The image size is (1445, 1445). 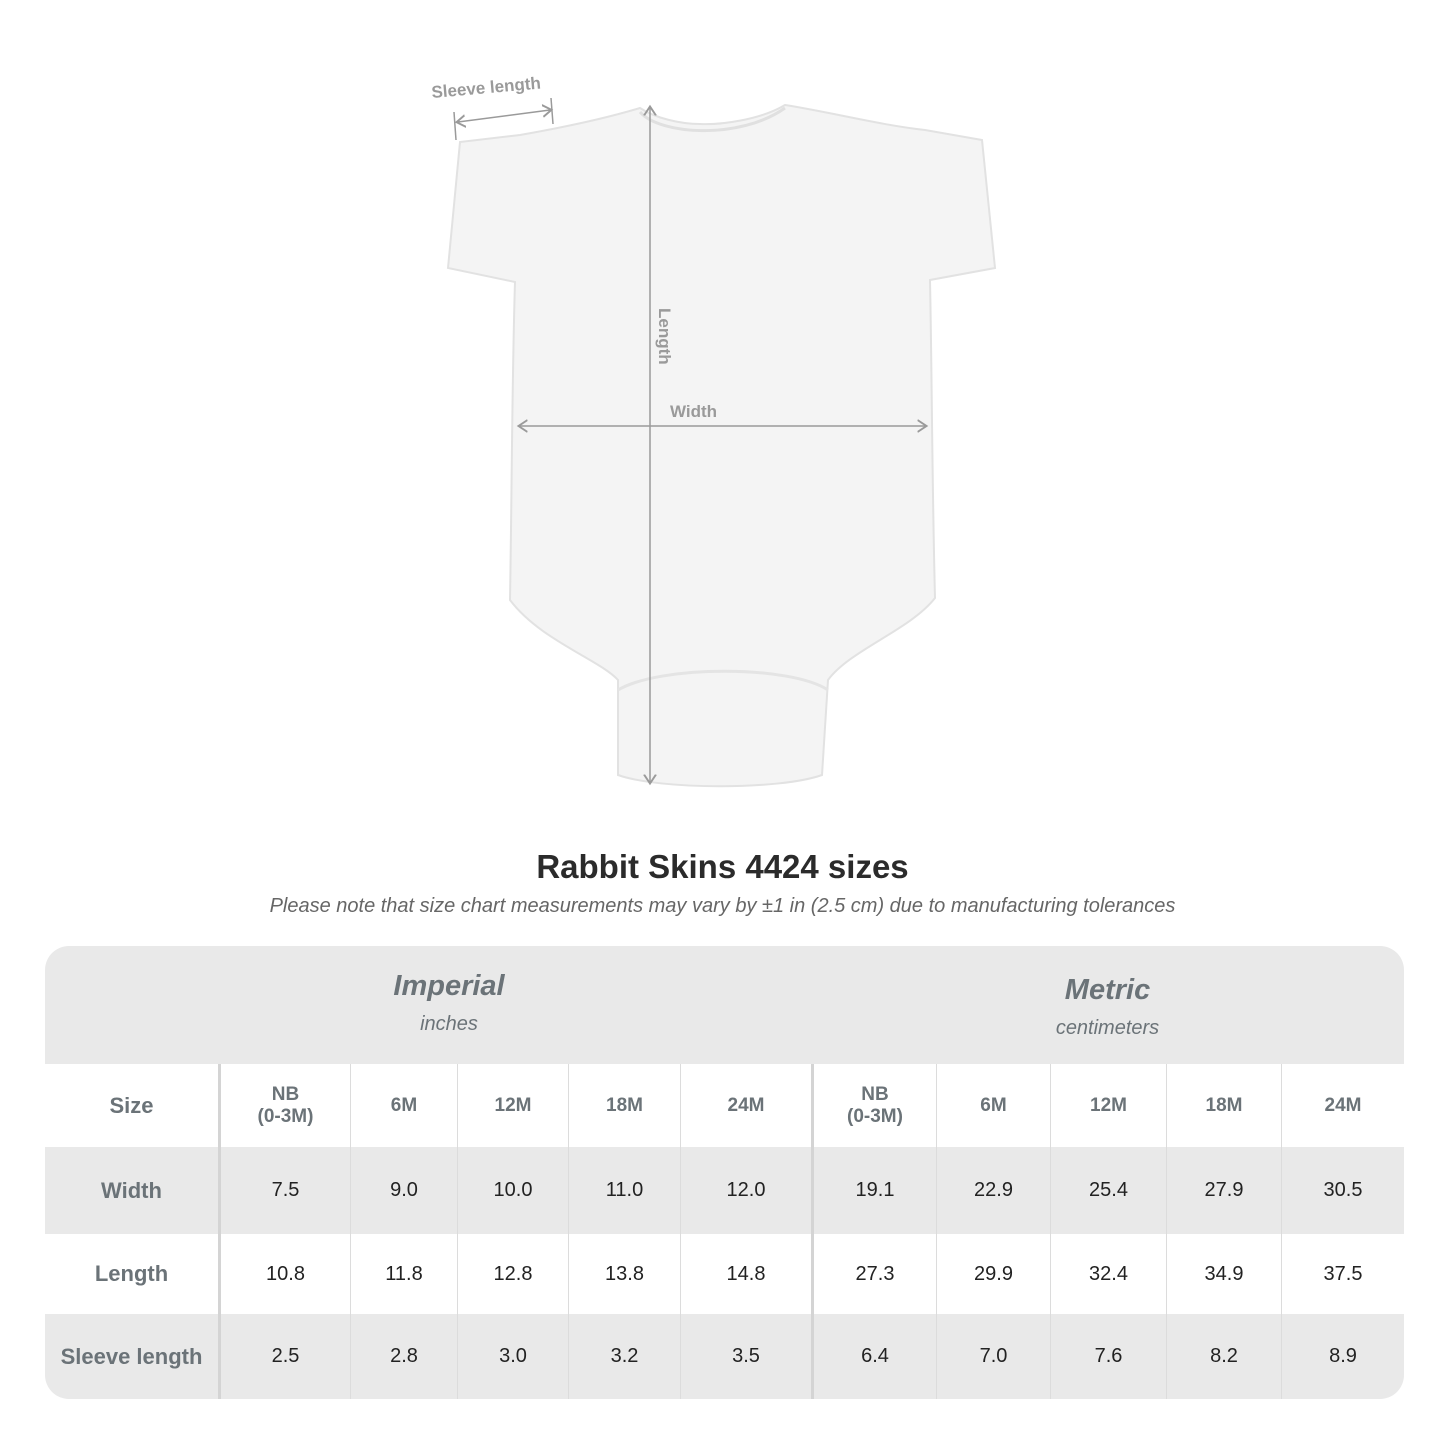 What do you see at coordinates (873, 1274) in the screenshot?
I see `table-cell: 27.3` at bounding box center [873, 1274].